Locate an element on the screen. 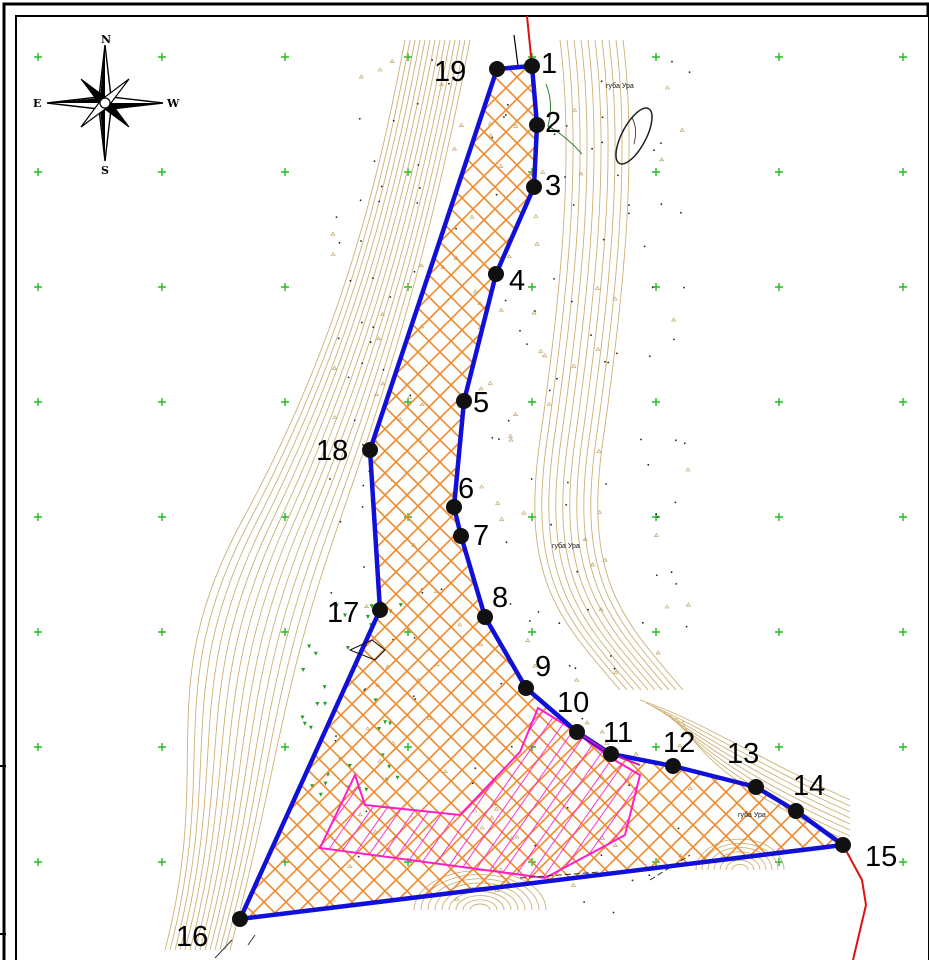 This screenshot has width=929, height=960. lake-inner is located at coordinates (633, 131).